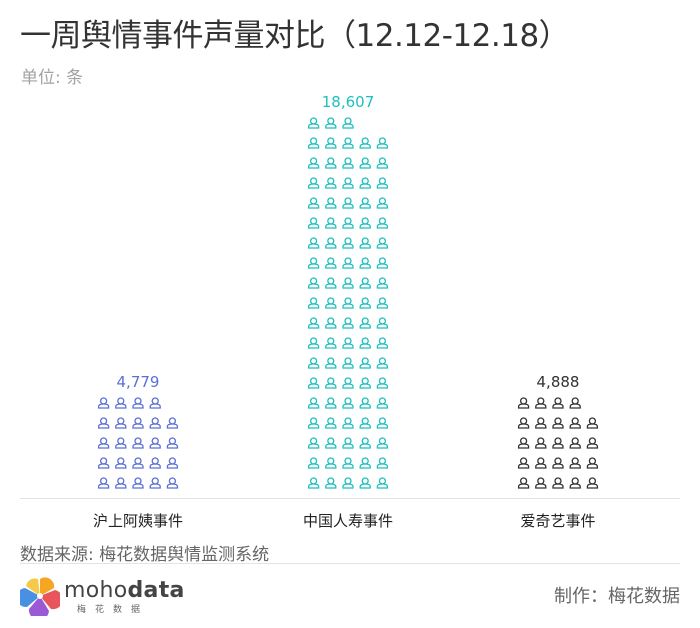  I want to click on value-label: 4,888, so click(558, 382).